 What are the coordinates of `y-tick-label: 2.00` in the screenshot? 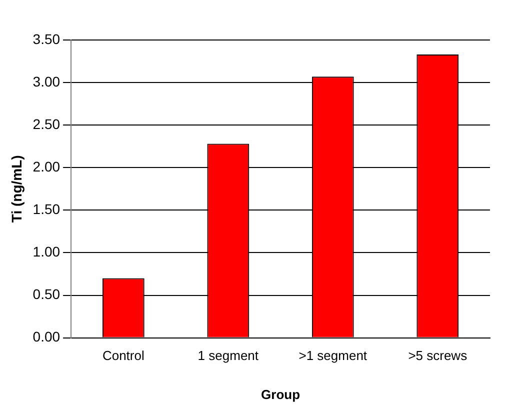 It's located at (46, 166).